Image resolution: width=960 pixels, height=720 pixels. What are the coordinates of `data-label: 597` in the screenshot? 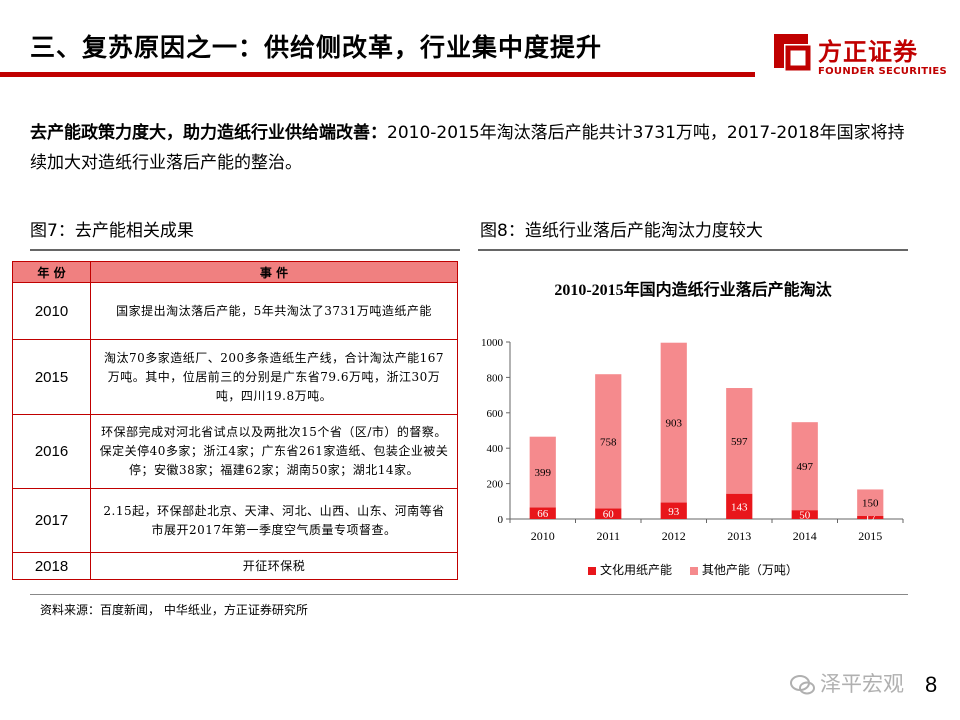 It's located at (739, 442).